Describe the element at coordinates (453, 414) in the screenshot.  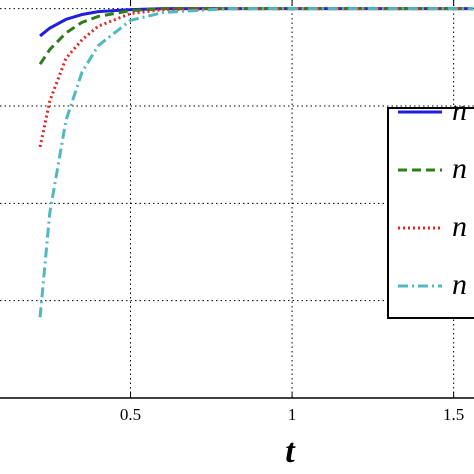
I see `x-tick-label: 1.5` at that location.